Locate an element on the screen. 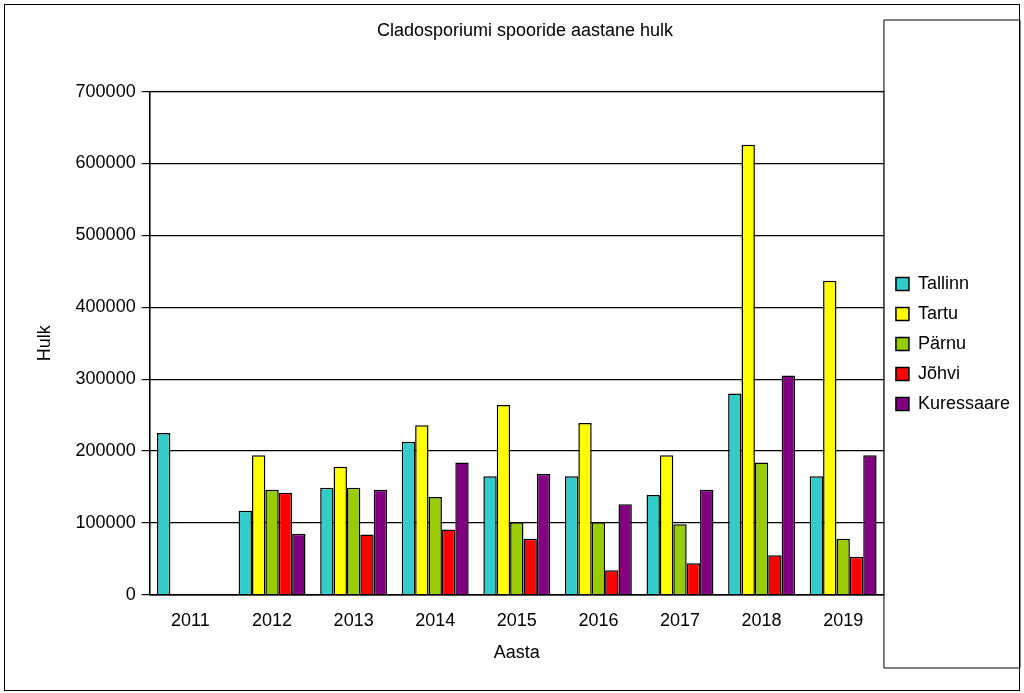 The image size is (1024, 693). x-tick-label: 2019 is located at coordinates (843, 619).